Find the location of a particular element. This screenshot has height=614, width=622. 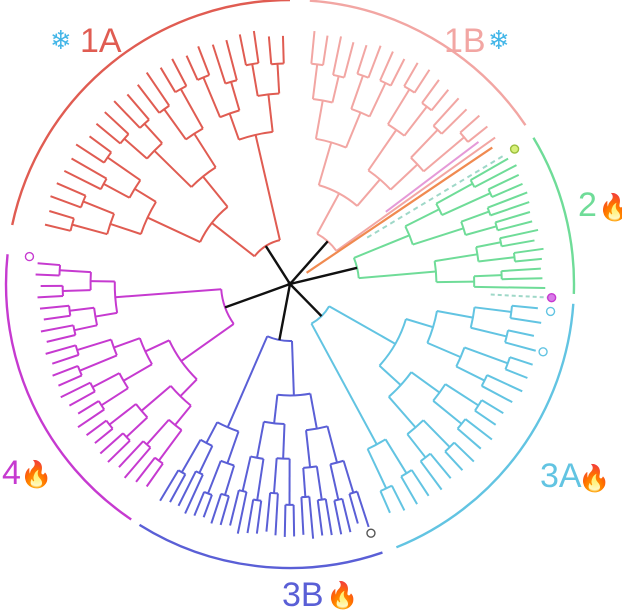

flame-icon: 🔥 is located at coordinates (610, 207).